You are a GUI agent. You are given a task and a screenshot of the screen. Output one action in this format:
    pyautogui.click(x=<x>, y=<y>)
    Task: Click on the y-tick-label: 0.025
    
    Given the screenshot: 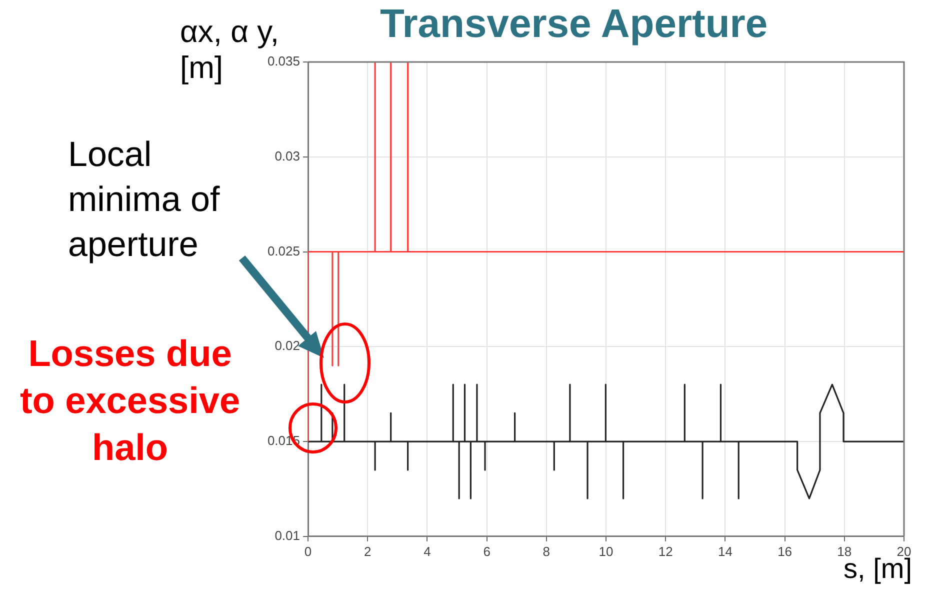 What is the action you would take?
    pyautogui.click(x=283, y=250)
    